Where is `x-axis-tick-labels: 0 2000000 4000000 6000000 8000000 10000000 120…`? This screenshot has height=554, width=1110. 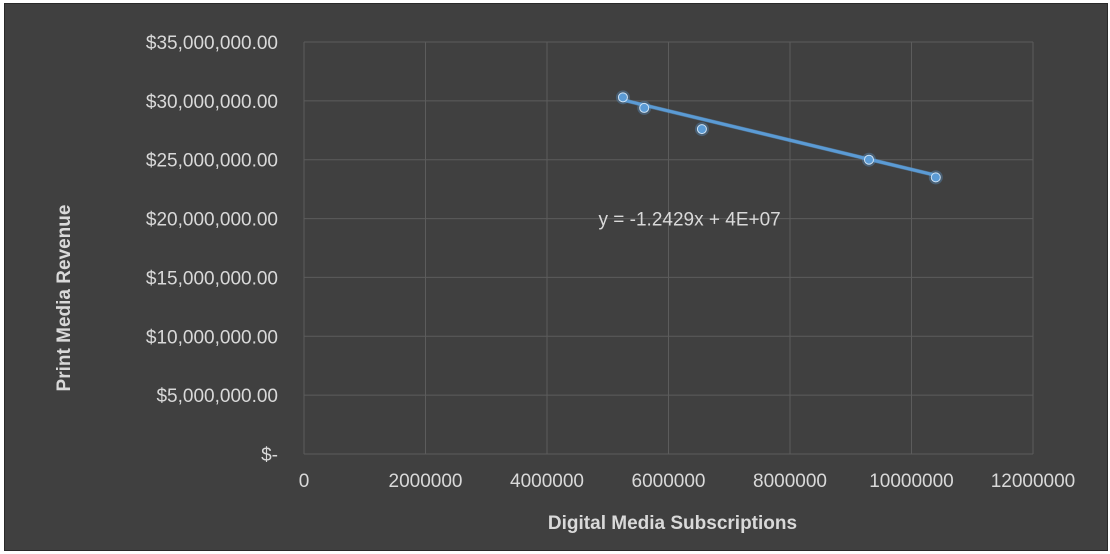
x-axis-tick-labels: 0 2000000 4000000 6000000 8000000 10000000 120… is located at coordinates (687, 481).